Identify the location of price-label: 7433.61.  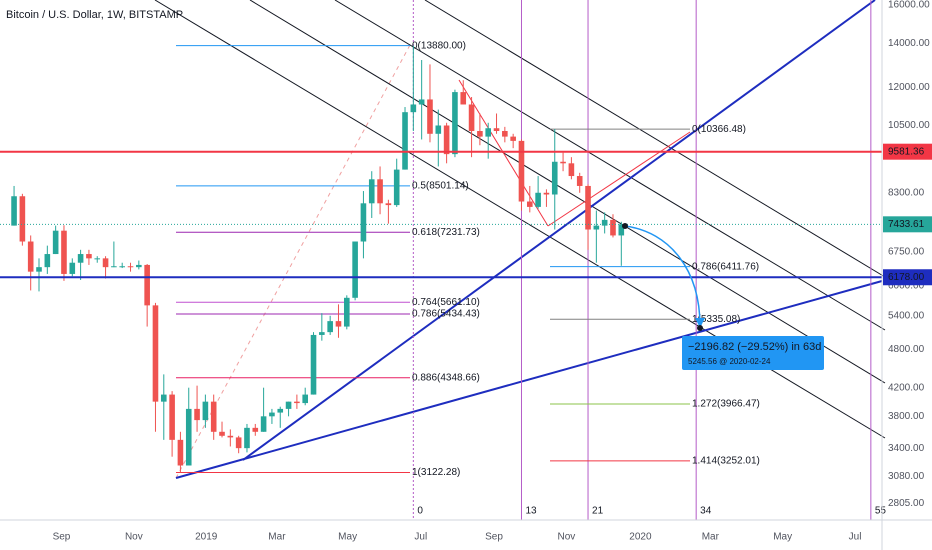
(906, 224).